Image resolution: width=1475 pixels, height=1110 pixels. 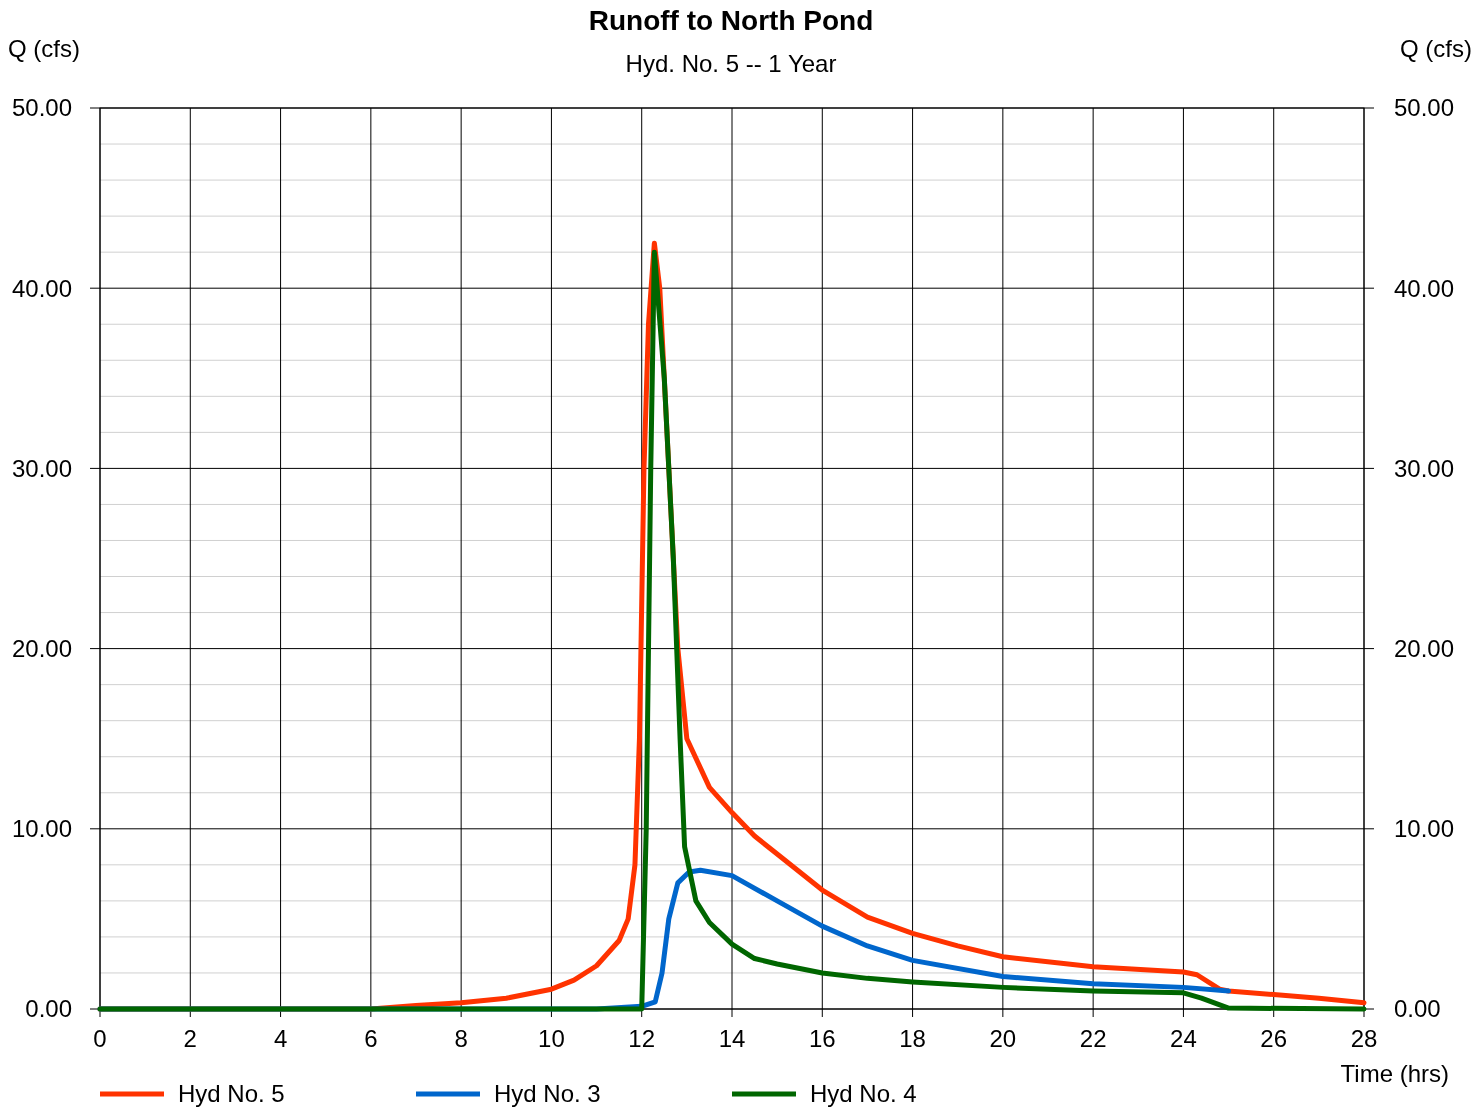 What do you see at coordinates (100, 1038) in the screenshot?
I see `x-tick-label: 0` at bounding box center [100, 1038].